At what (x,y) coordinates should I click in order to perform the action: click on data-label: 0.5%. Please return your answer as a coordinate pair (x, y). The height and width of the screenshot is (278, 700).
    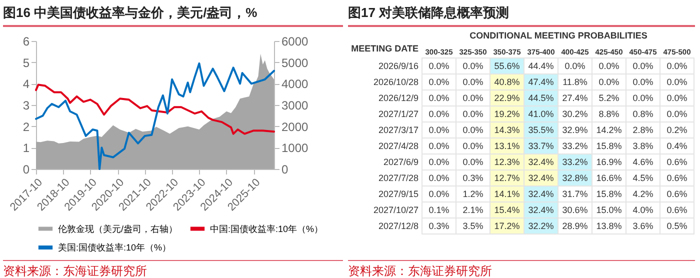
    Looking at the image, I should click on (677, 226).